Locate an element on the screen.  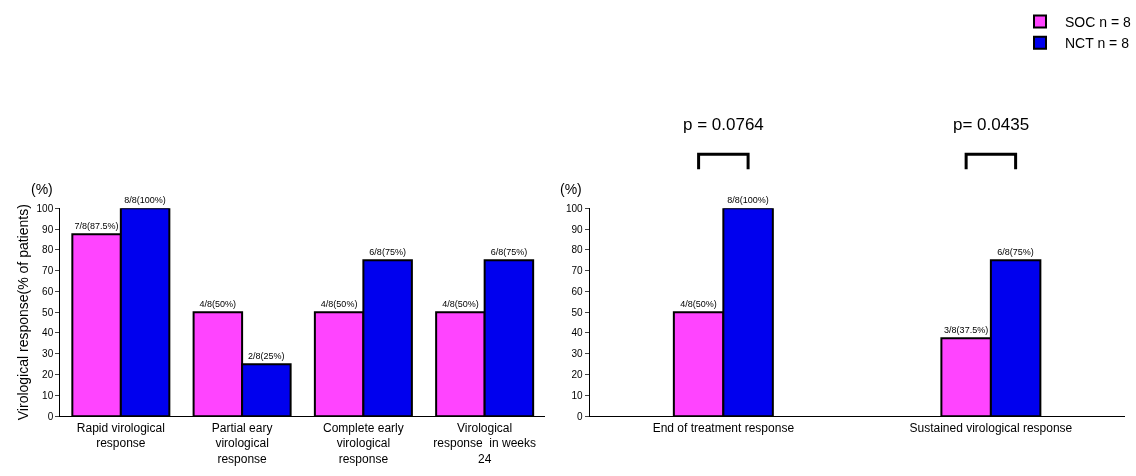
x-tick-label: Partial eary virological response is located at coordinates (242, 443).